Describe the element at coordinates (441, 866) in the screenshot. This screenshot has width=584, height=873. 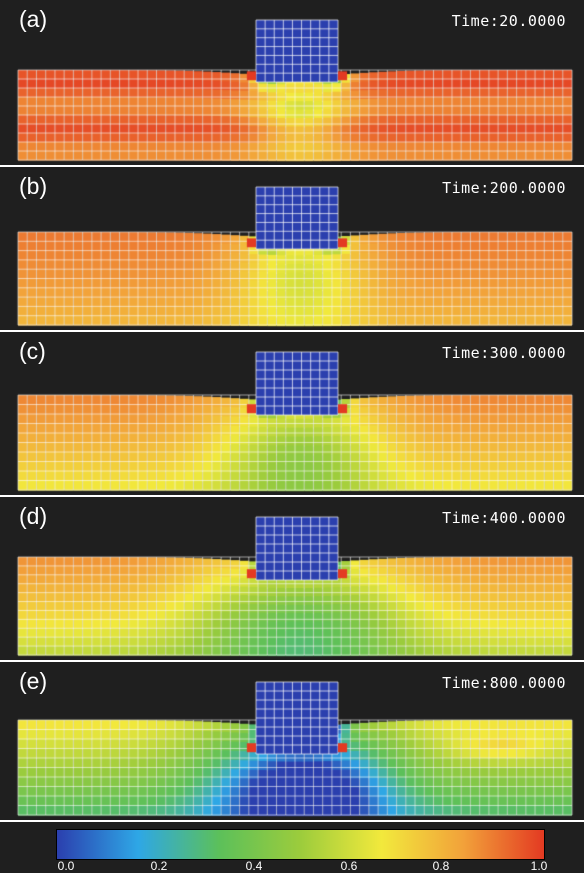
I see `colorbar-tick: 0.8` at that location.